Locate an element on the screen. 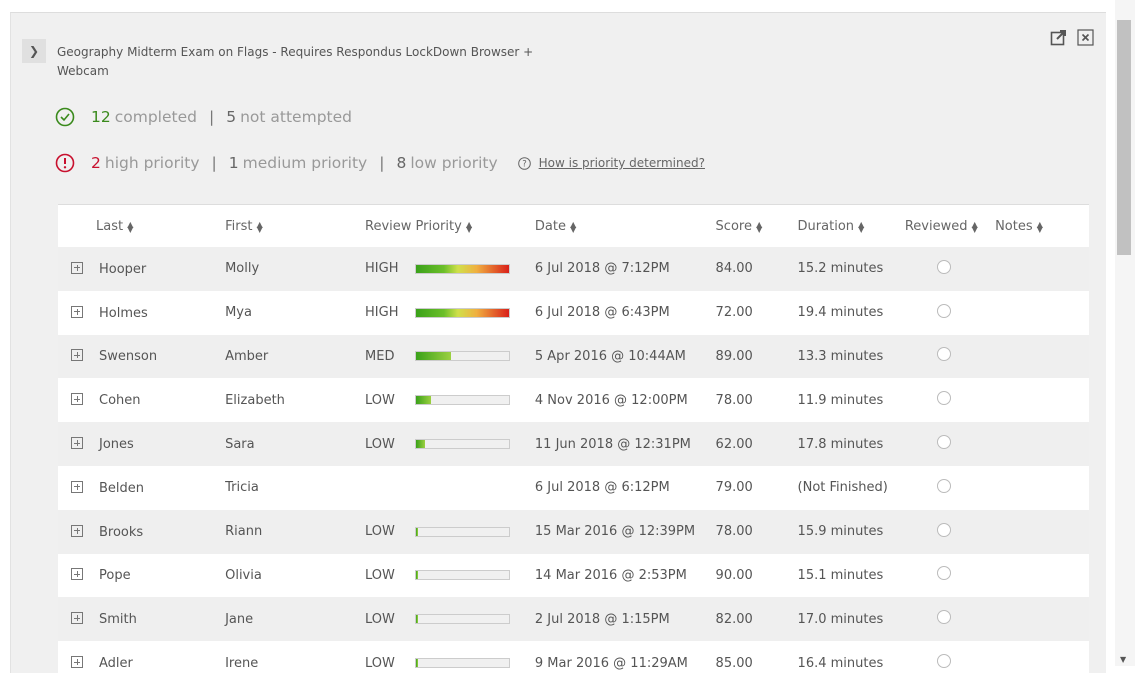 The width and height of the screenshot is (1135, 685). scrollbar: ▼ is located at coordinates (1125, 333).